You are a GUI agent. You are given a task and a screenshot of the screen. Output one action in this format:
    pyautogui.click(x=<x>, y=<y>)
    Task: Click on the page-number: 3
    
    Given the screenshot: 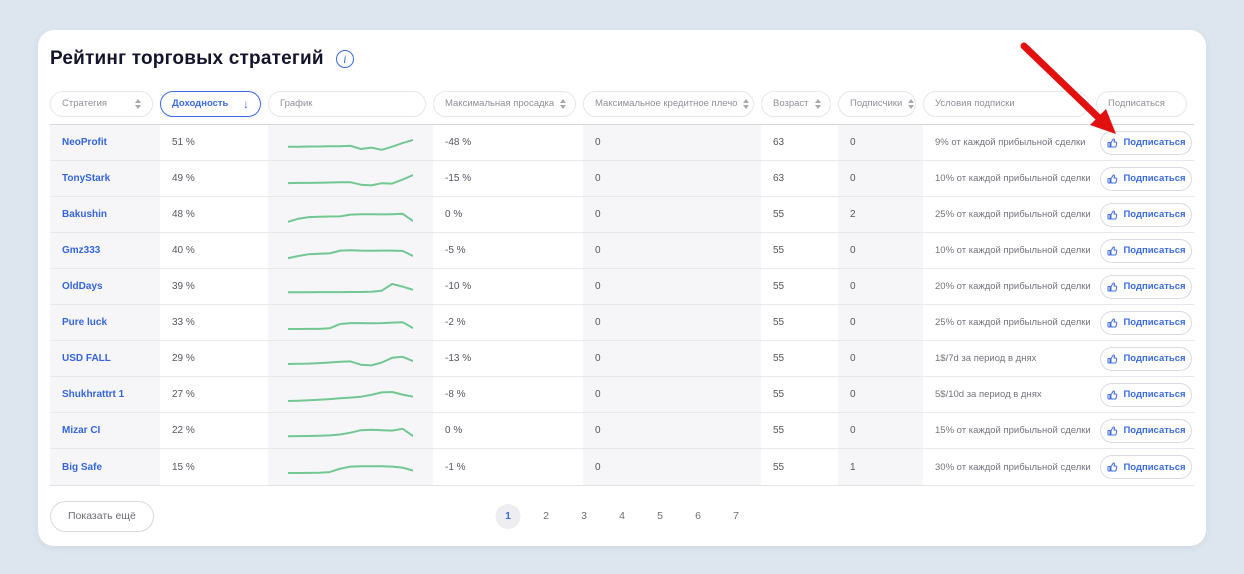 What is the action you would take?
    pyautogui.click(x=584, y=516)
    